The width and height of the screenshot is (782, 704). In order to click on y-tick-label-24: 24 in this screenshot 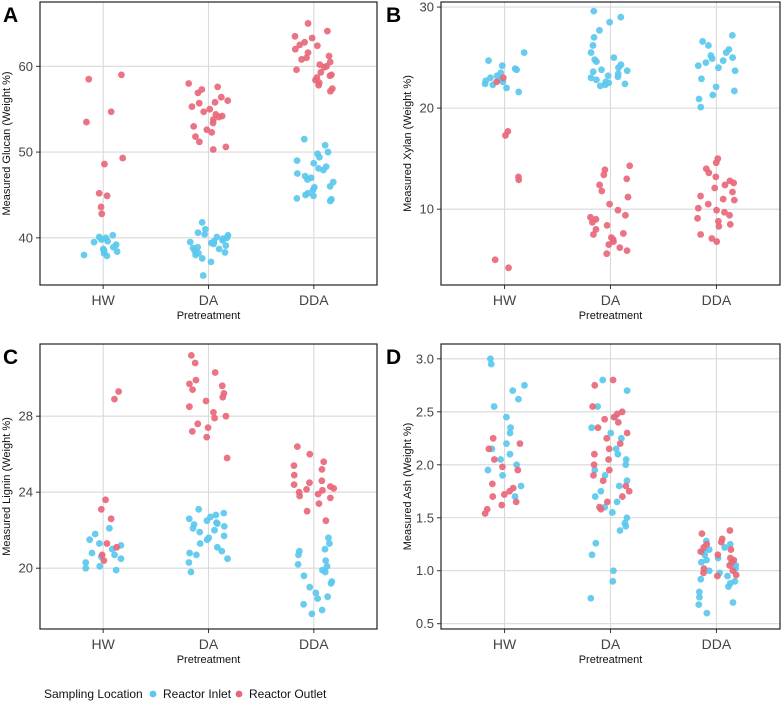, I will do `click(26, 492)`.